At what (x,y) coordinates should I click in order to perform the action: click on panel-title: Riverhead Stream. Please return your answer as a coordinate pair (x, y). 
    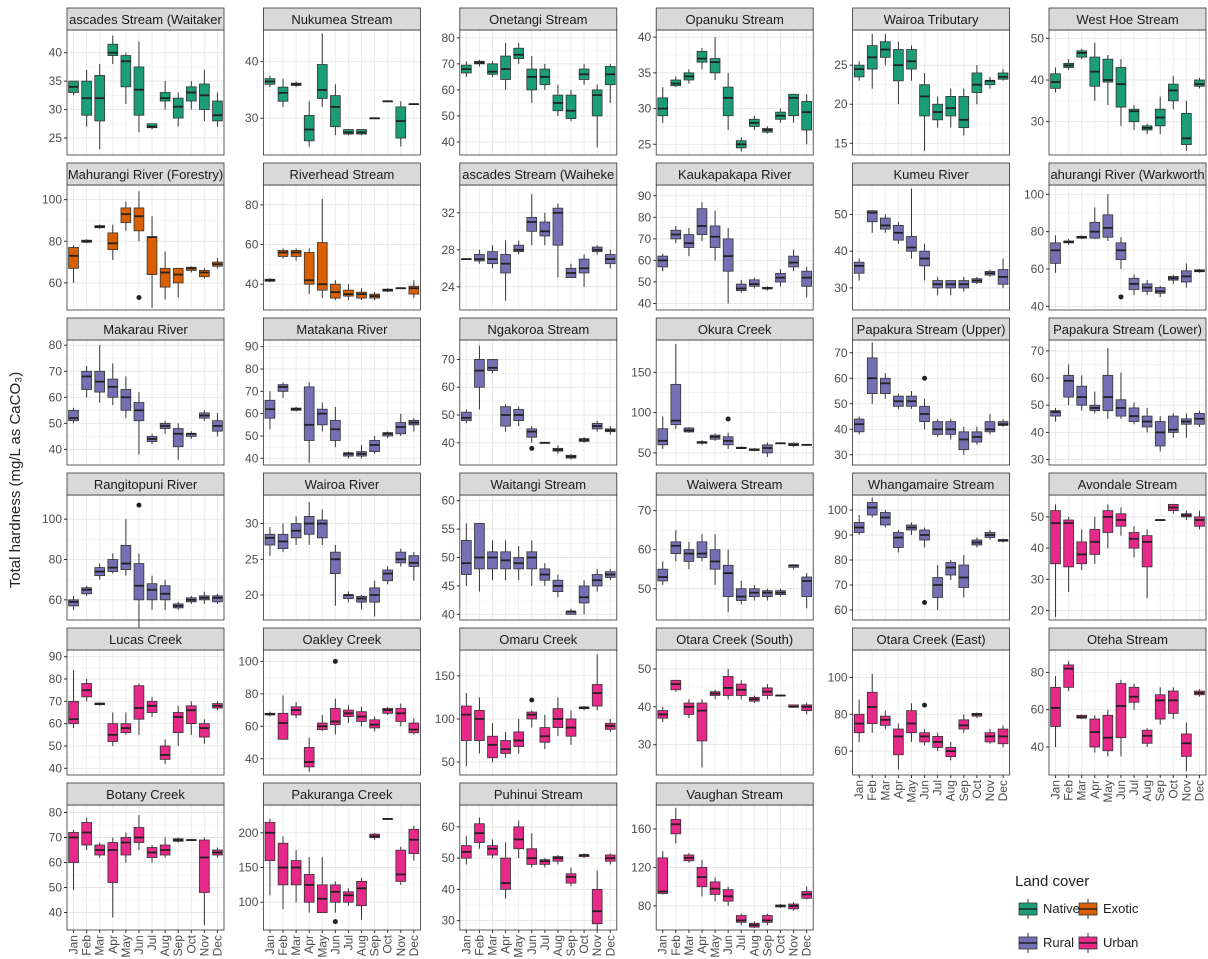
    Looking at the image, I should click on (342, 174).